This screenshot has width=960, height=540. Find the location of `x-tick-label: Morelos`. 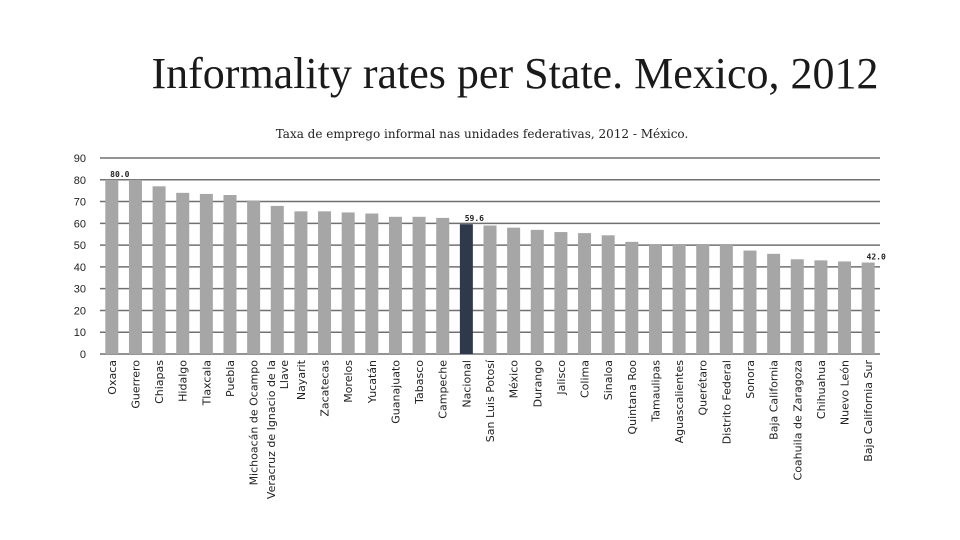

x-tick-label: Morelos is located at coordinates (348, 381).